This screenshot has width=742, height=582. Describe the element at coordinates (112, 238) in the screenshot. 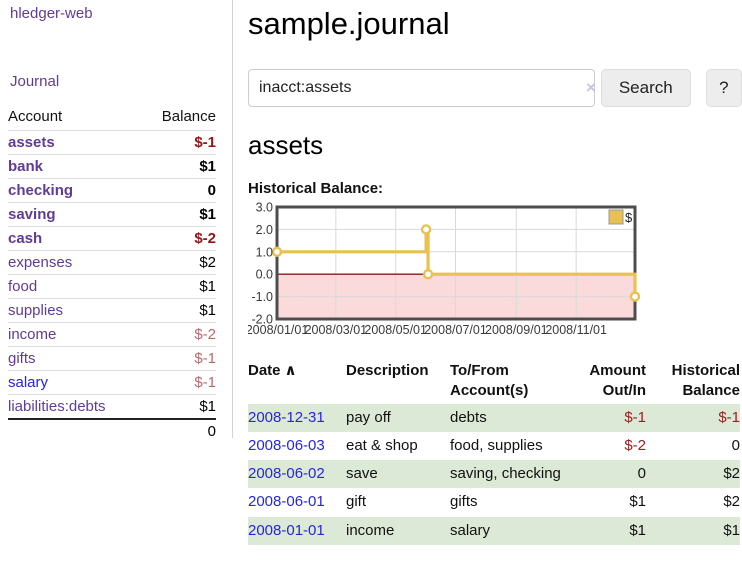

I see `account-row: cash $-2` at that location.